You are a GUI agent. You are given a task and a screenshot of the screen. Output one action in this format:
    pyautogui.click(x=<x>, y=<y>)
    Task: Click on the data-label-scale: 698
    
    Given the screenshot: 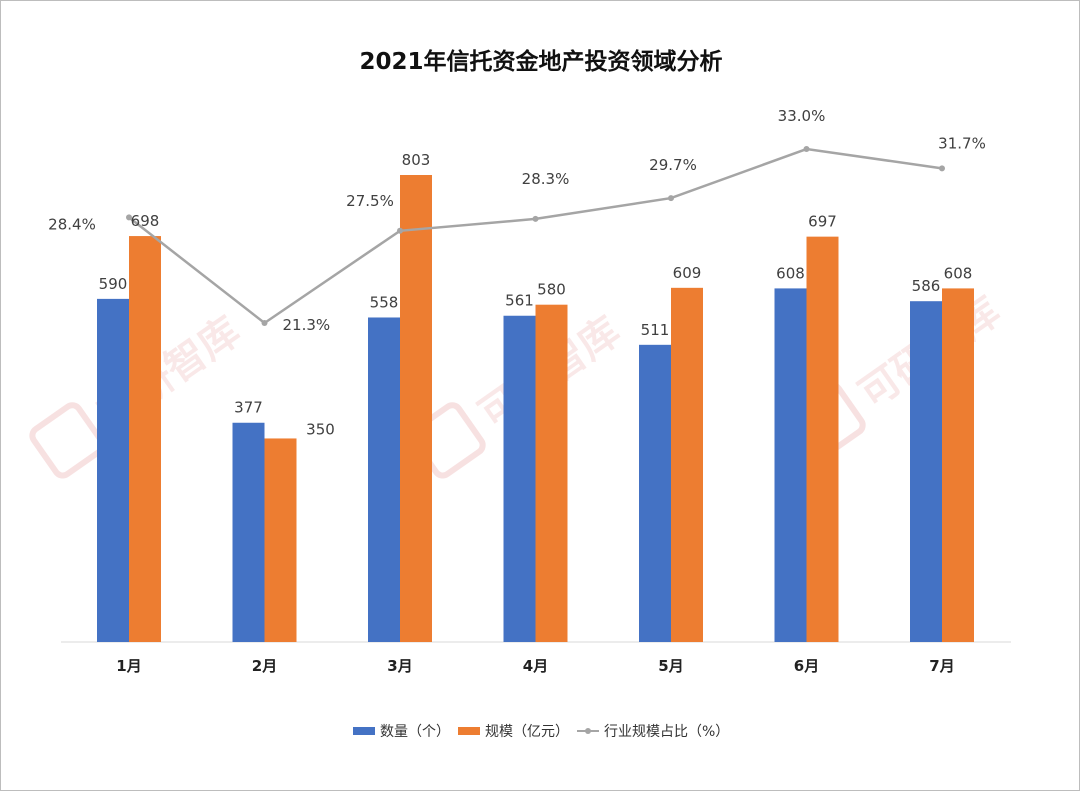 What is the action you would take?
    pyautogui.click(x=145, y=221)
    